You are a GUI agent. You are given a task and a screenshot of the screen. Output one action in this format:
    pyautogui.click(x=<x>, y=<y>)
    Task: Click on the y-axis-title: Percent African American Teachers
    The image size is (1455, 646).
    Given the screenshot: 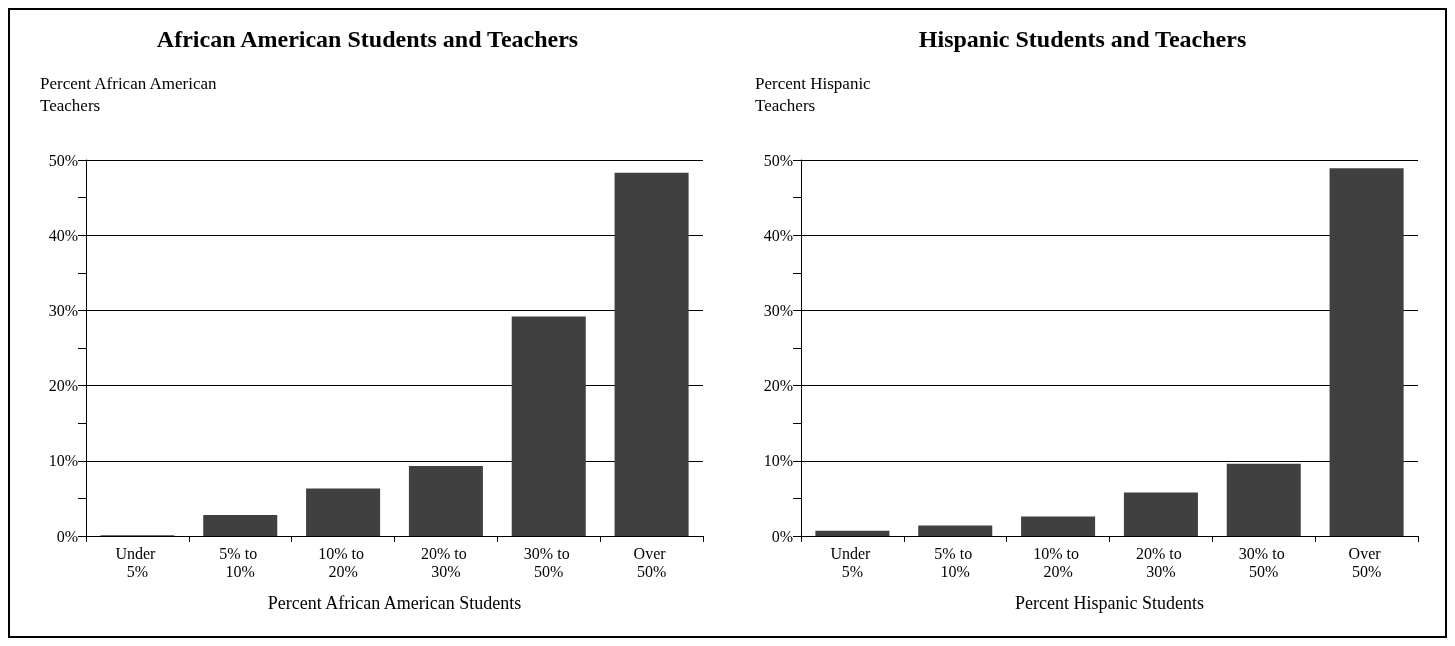 What is the action you would take?
    pyautogui.click(x=129, y=94)
    